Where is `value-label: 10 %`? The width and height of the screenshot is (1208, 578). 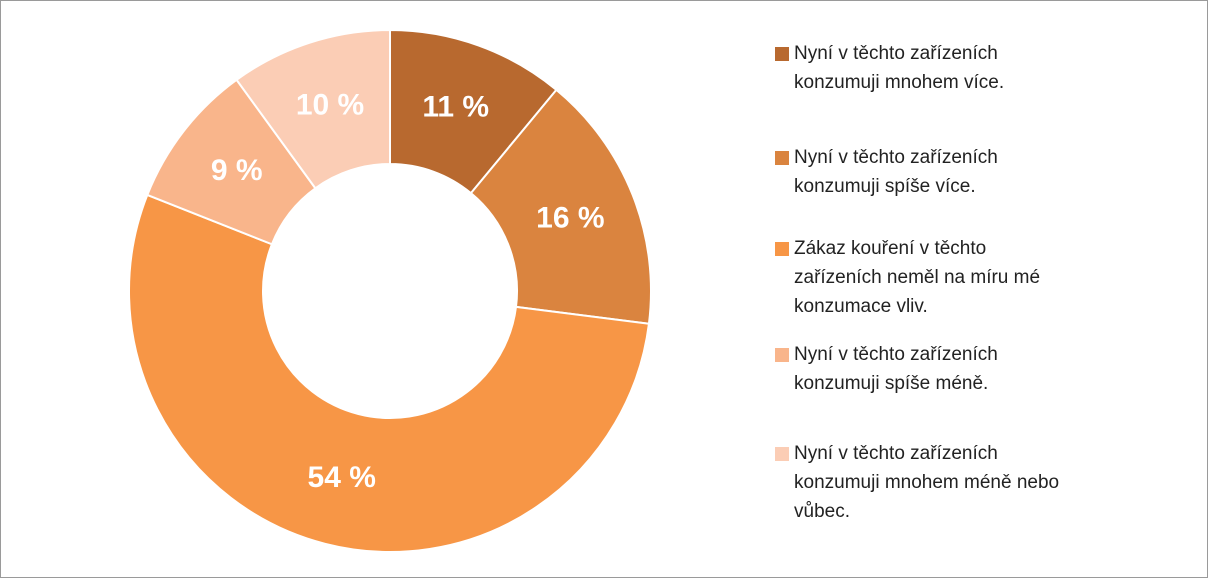
value-label: 10 % is located at coordinates (330, 104).